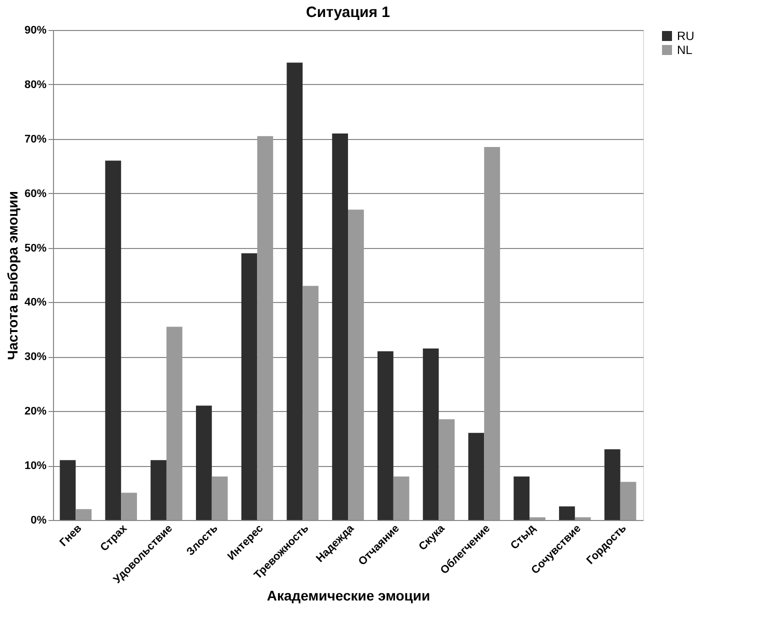  Describe the element at coordinates (35, 302) in the screenshot. I see `y-tick-label: 40%` at that location.